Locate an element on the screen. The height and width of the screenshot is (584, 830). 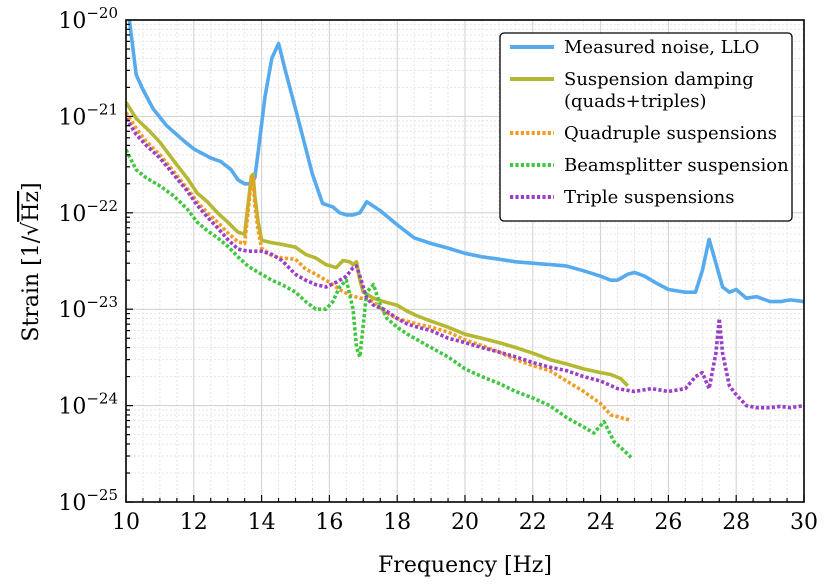
legend-label-4: Triple suspensions is located at coordinates (649, 197).